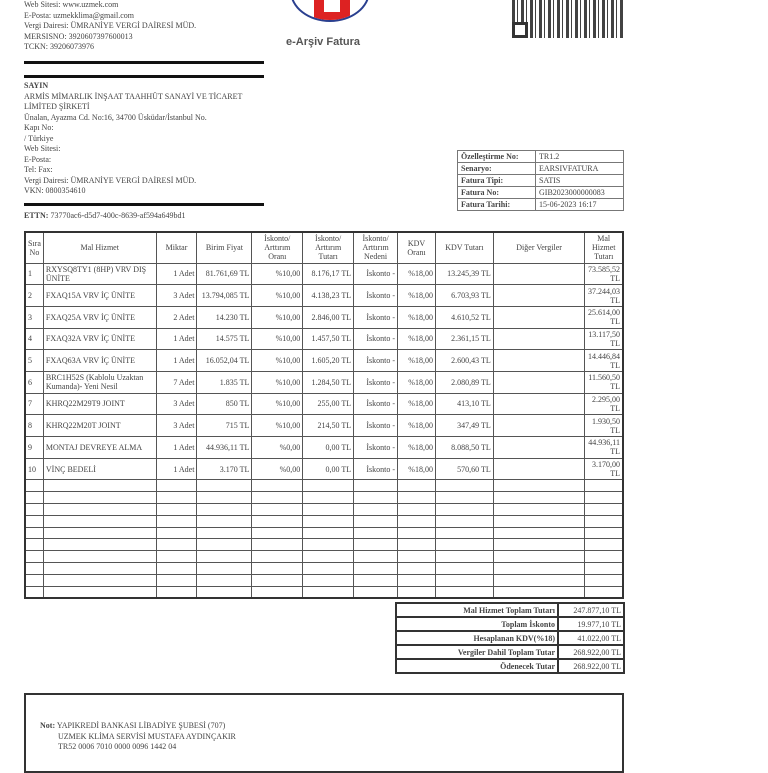  What do you see at coordinates (540, 180) in the screenshot?
I see `info-row: Fatura Tipi: SATIS` at bounding box center [540, 180].